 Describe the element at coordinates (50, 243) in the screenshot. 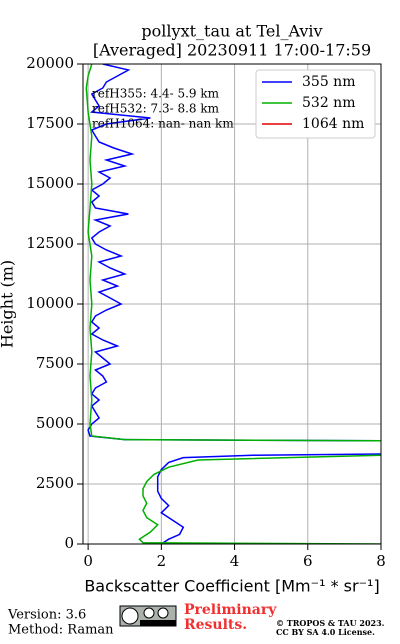

I see `y-tick-label: 12500` at that location.